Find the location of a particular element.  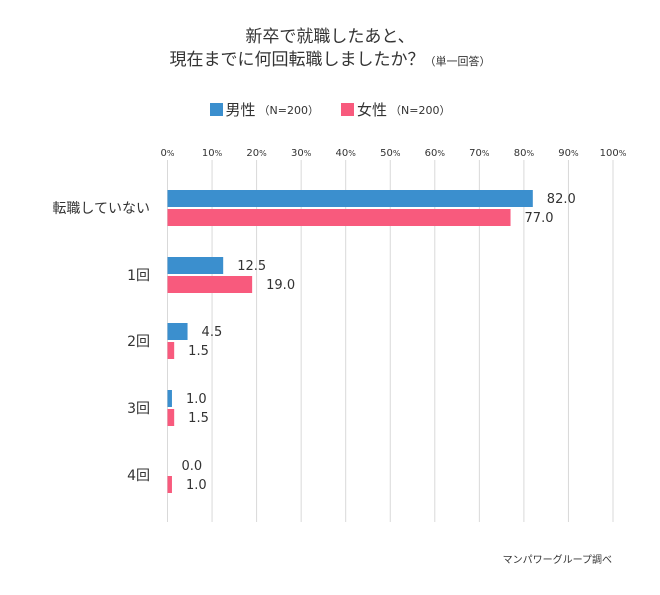

legend-n-male: （N=200） is located at coordinates (288, 110).